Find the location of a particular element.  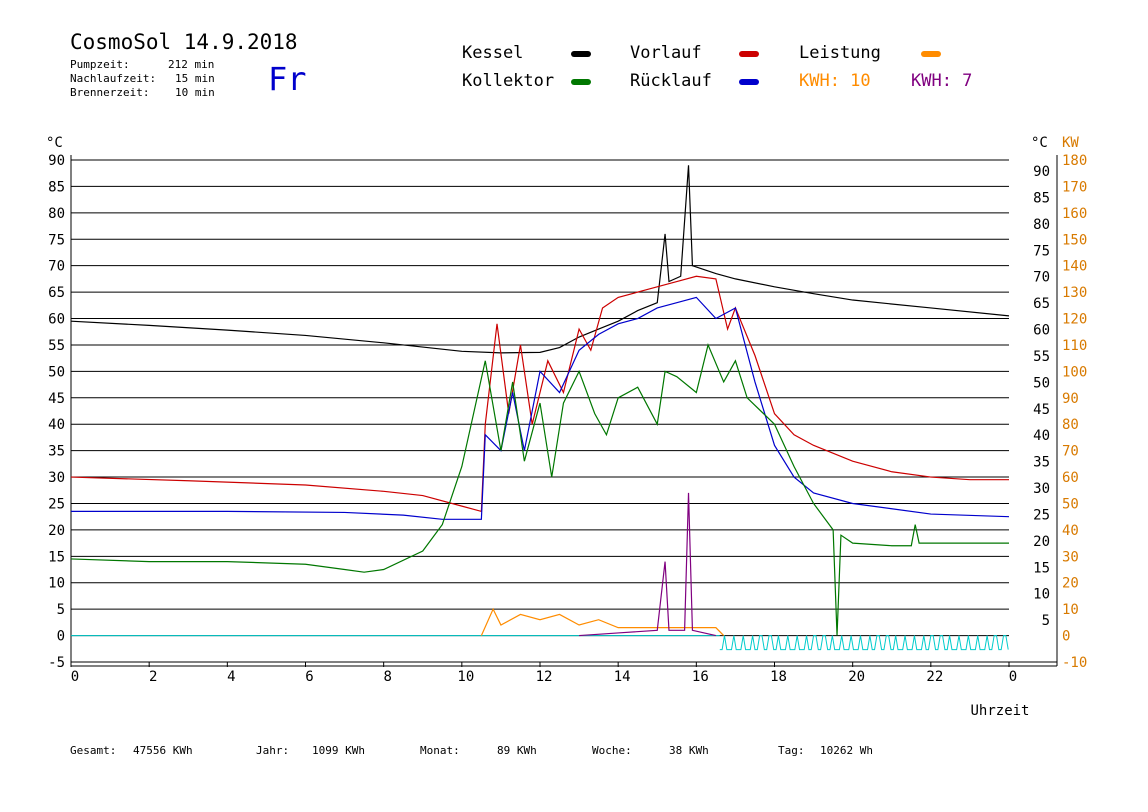

y-tick-label-right: 30 is located at coordinates (1041, 489).